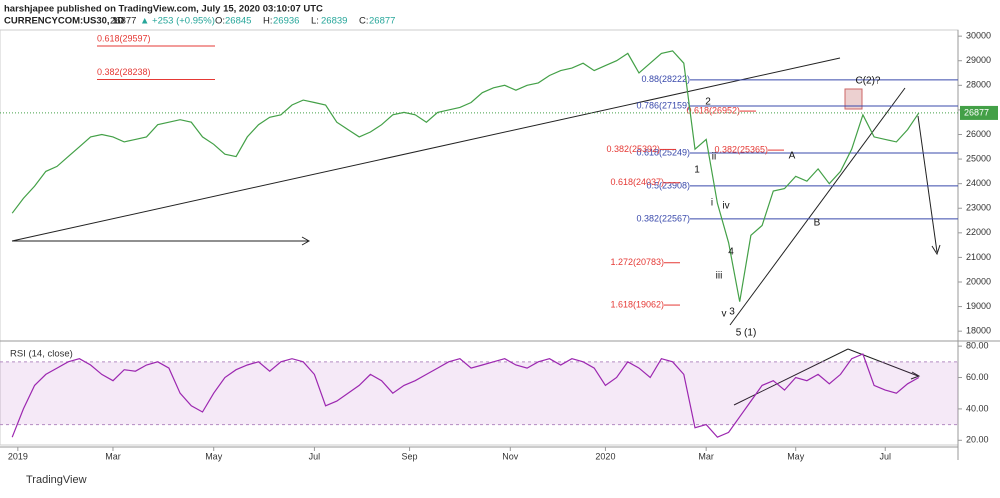 This screenshot has width=1000, height=498. Describe the element at coordinates (978, 208) in the screenshot. I see `y-tick-label: 23000` at that location.